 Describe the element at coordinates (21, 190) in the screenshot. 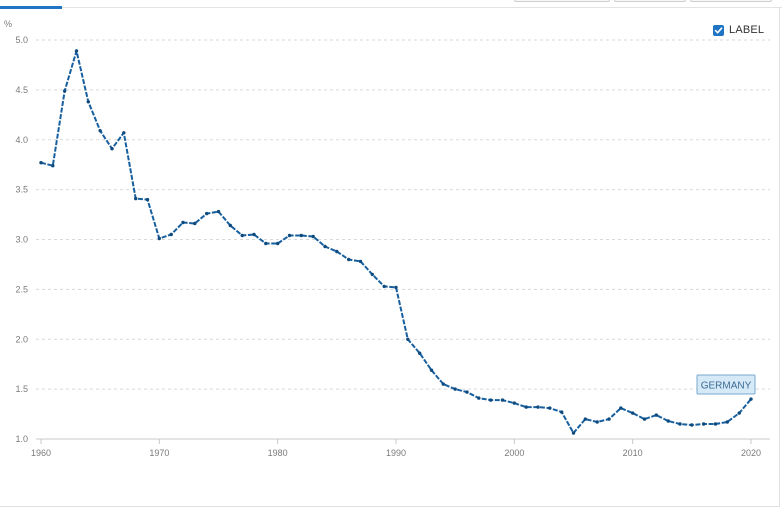

I see `y-tick-label: 3.5` at that location.